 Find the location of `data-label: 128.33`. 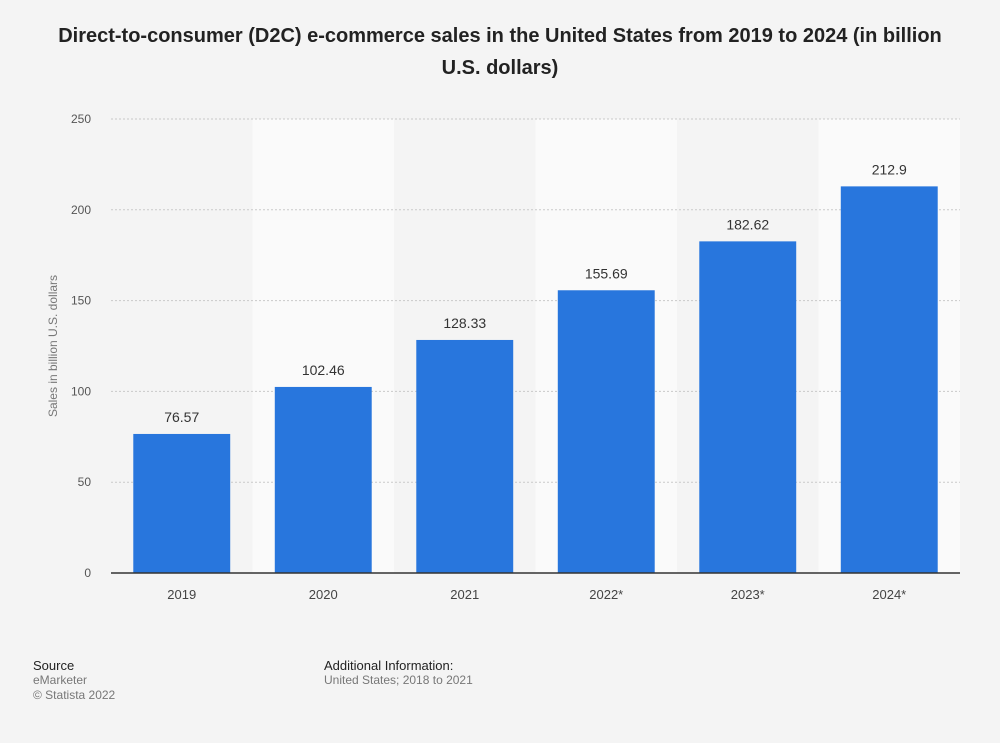

data-label: 128.33 is located at coordinates (464, 323).